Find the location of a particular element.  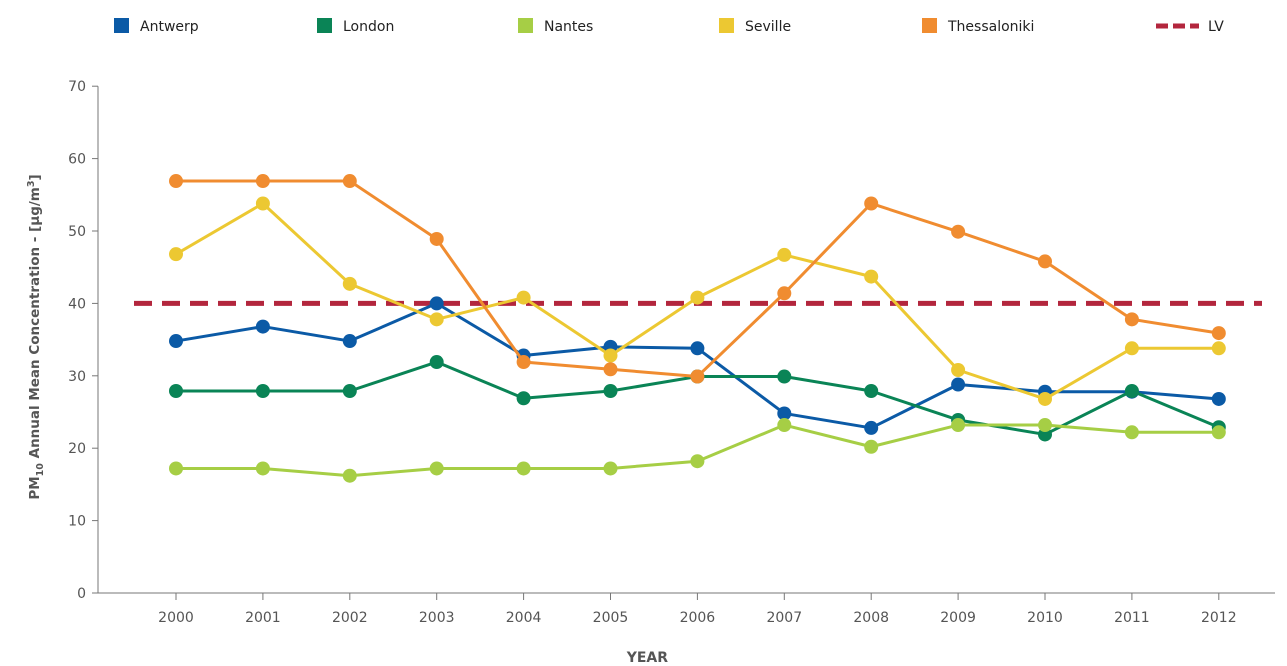

legend-label-antwerp: Antwerp is located at coordinates (169, 27).